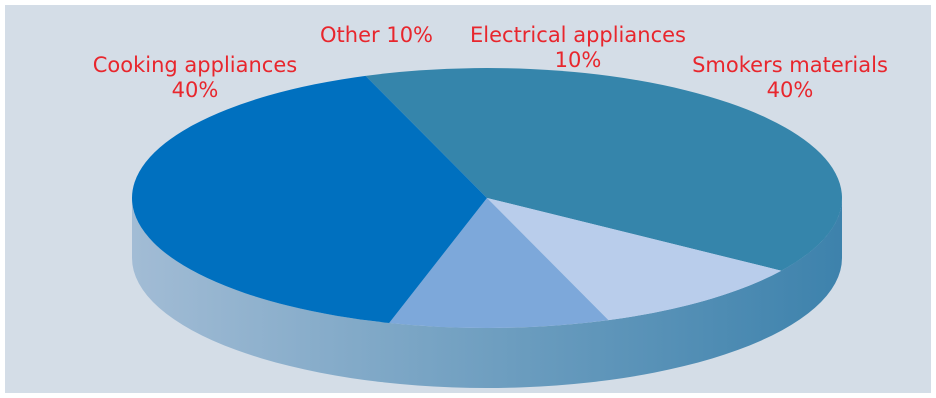 The width and height of the screenshot is (936, 398). I want to click on slice-value-electrical-appliances: 10%, so click(578, 60).